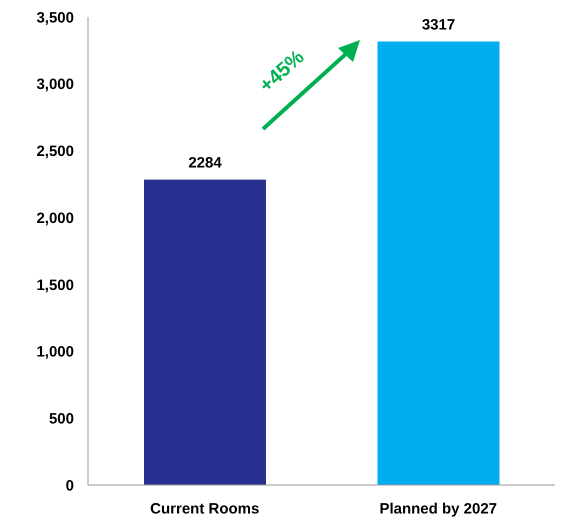 The image size is (567, 529). Describe the element at coordinates (439, 25) in the screenshot. I see `data-label: 3317` at that location.